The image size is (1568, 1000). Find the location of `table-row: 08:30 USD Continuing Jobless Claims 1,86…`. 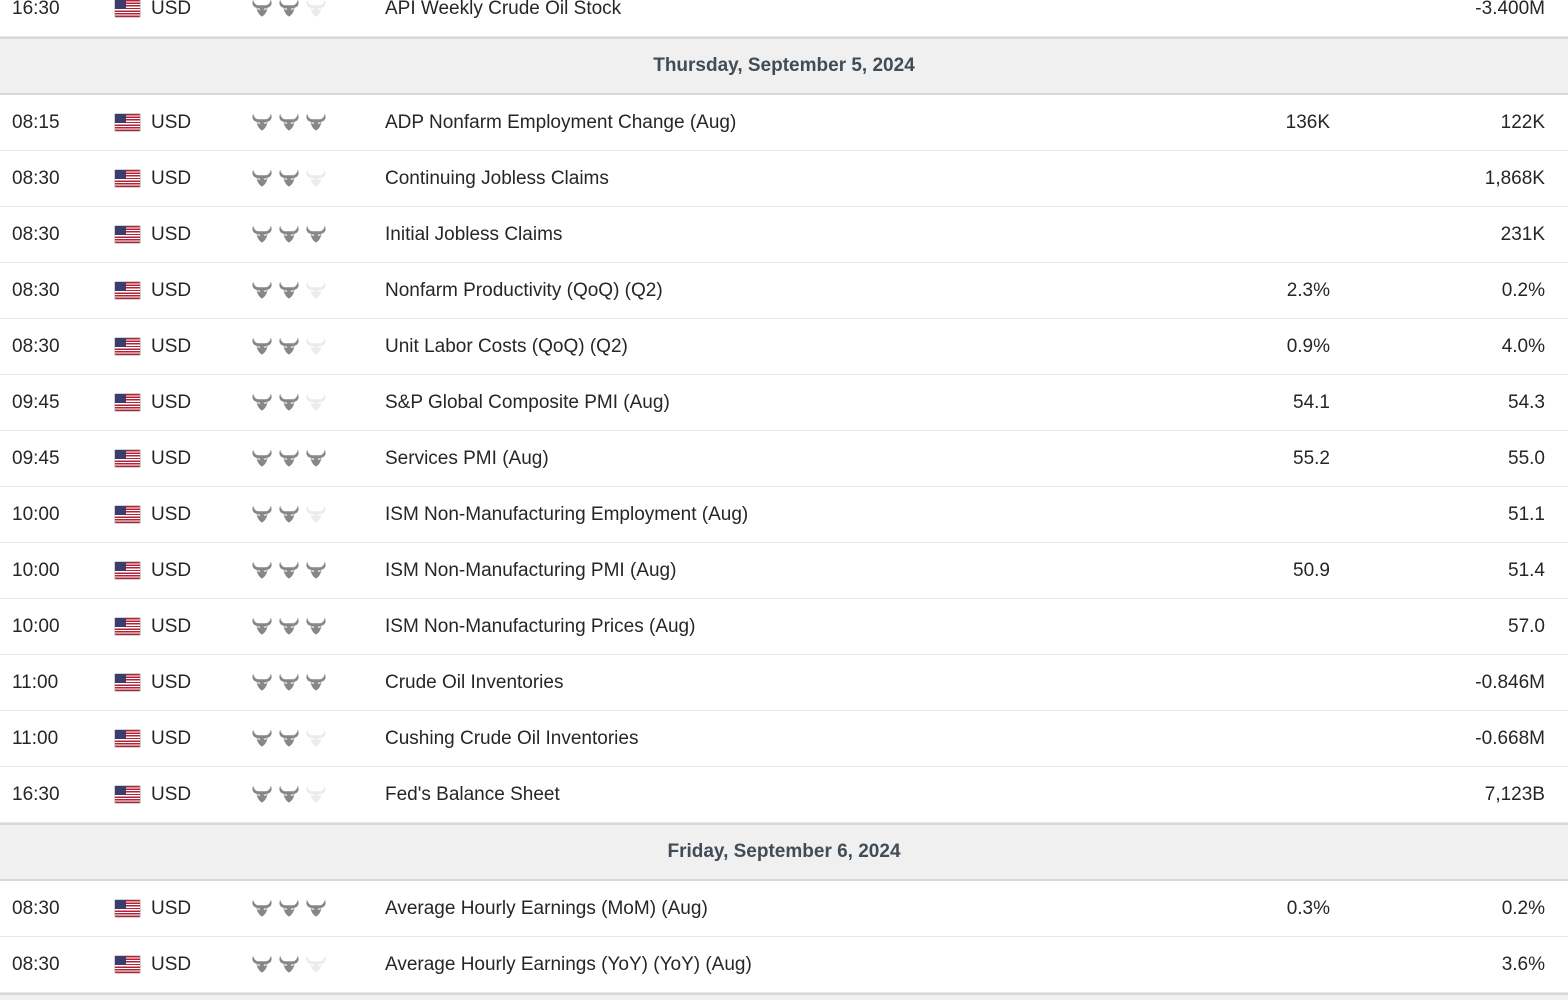

table-row: 08:30 USD Continuing Jobless Claims 1,86… is located at coordinates (784, 179).